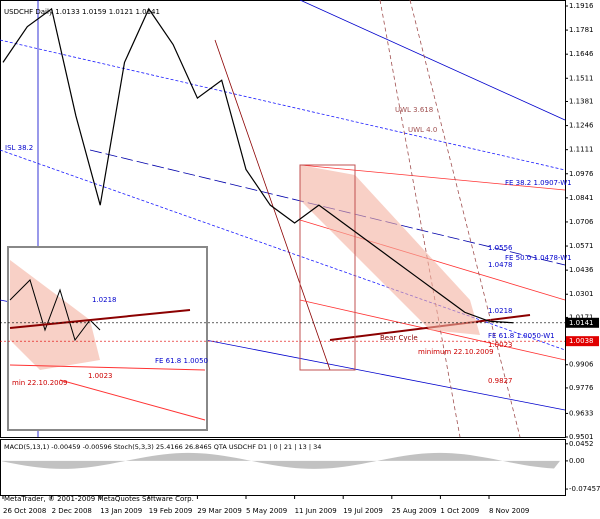 The height and width of the screenshot is (519, 600). Describe the element at coordinates (581, 30) in the screenshot. I see `y-tick-label: 1.1781` at that location.